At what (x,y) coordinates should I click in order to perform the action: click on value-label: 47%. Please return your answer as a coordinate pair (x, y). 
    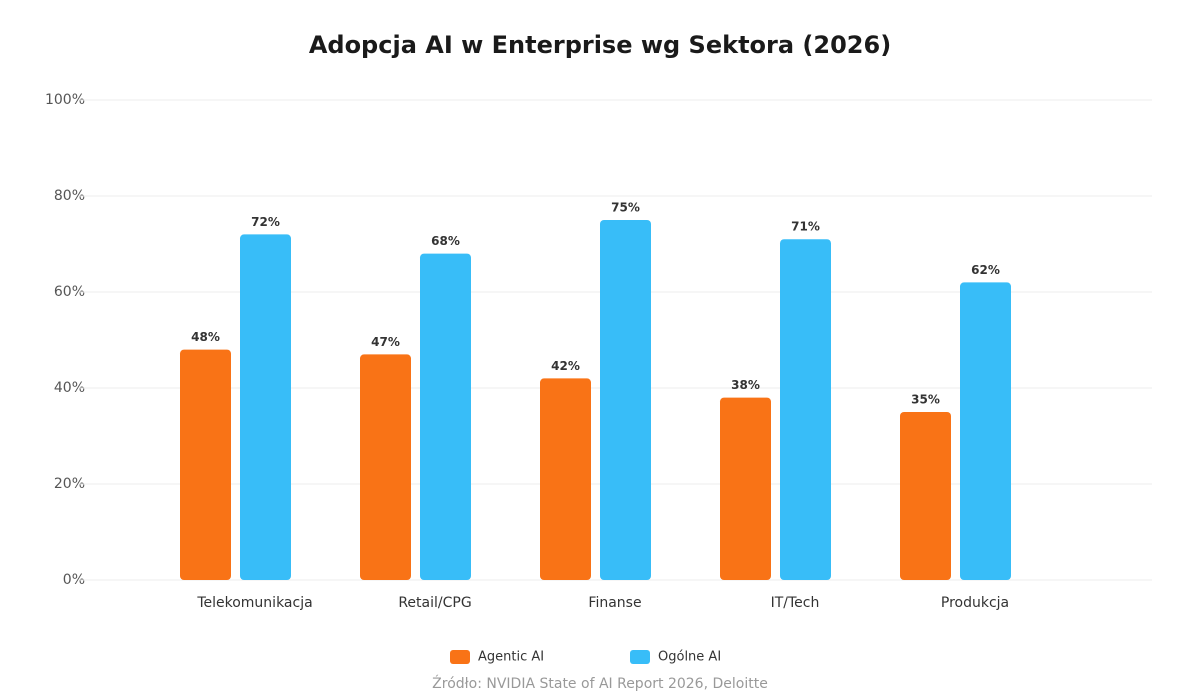
    Looking at the image, I should click on (385, 342).